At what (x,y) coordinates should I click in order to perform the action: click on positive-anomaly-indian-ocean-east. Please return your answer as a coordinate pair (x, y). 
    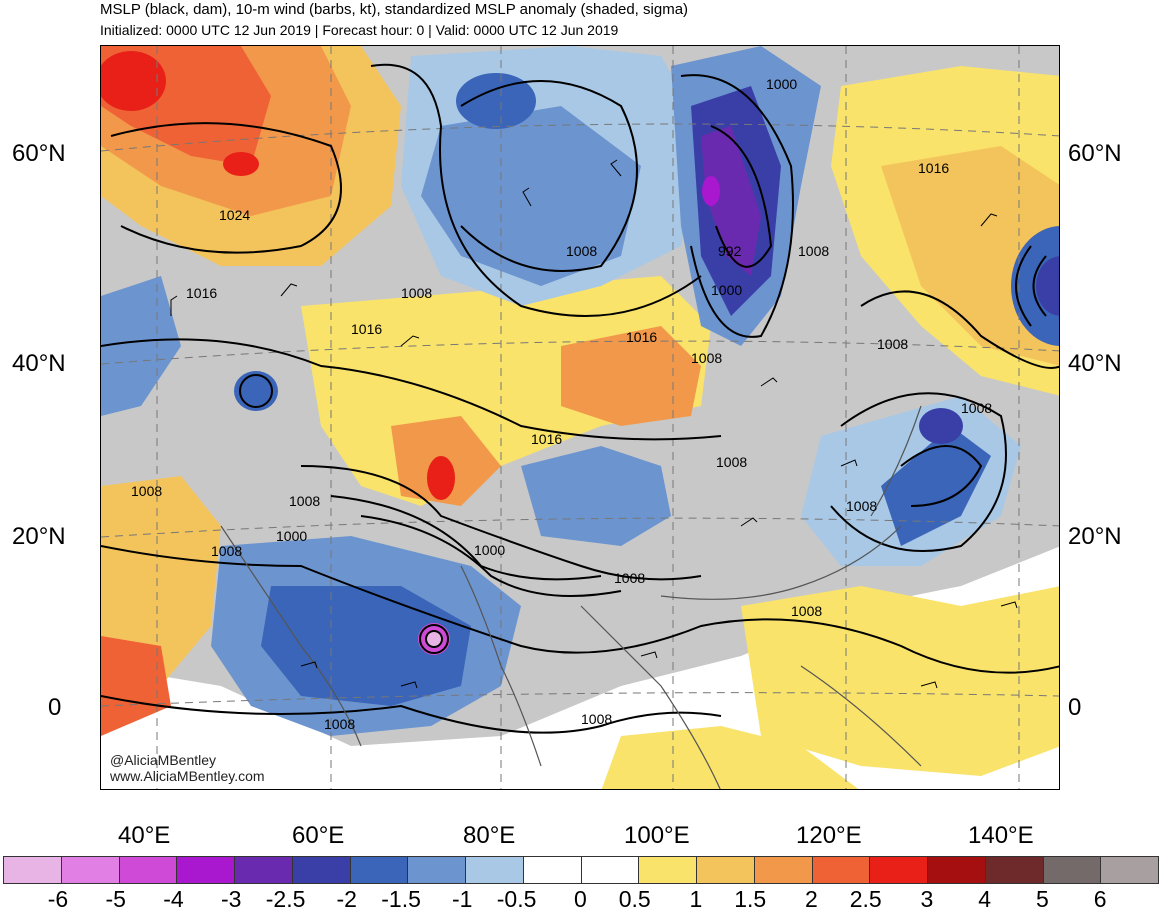
    Looking at the image, I should click on (730, 757).